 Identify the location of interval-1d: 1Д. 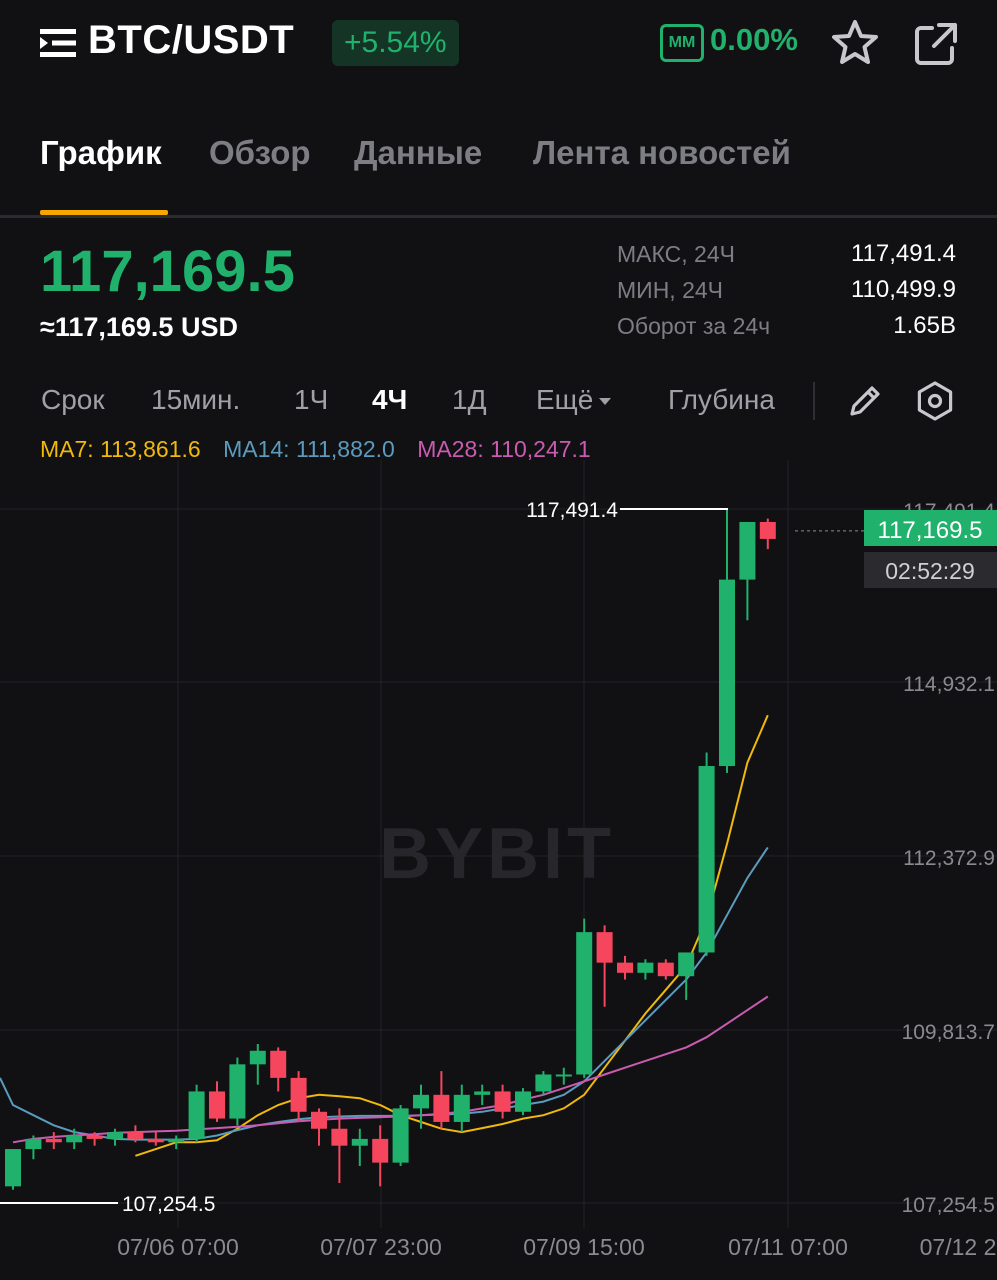
(469, 399).